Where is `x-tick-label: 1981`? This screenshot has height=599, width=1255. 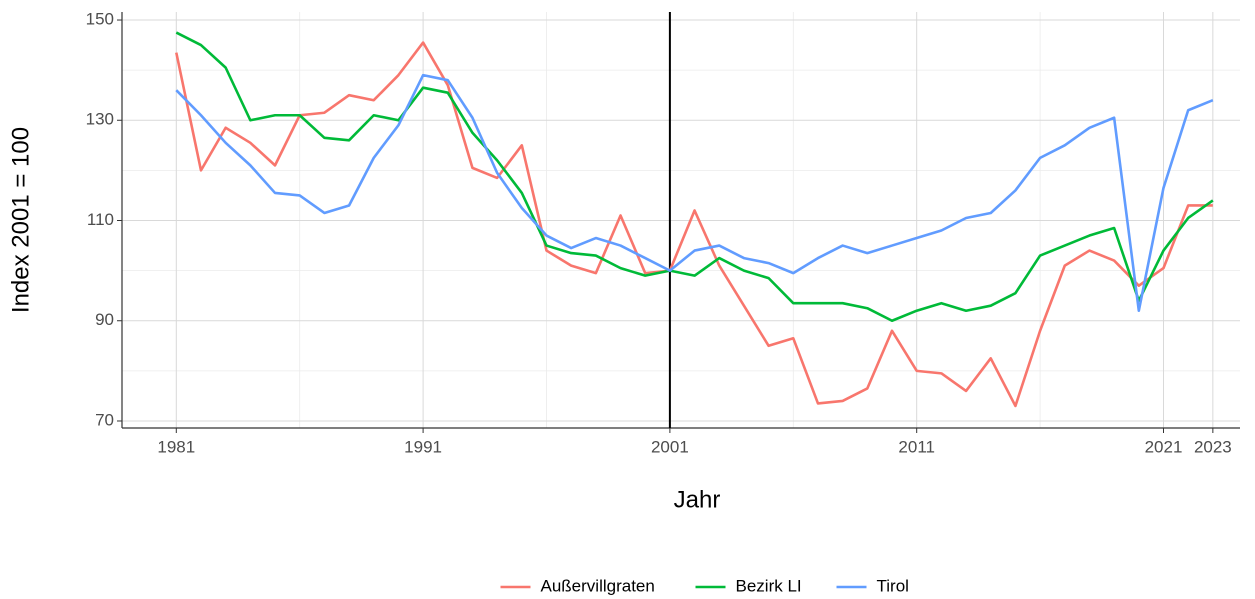 x-tick-label: 1981 is located at coordinates (176, 446).